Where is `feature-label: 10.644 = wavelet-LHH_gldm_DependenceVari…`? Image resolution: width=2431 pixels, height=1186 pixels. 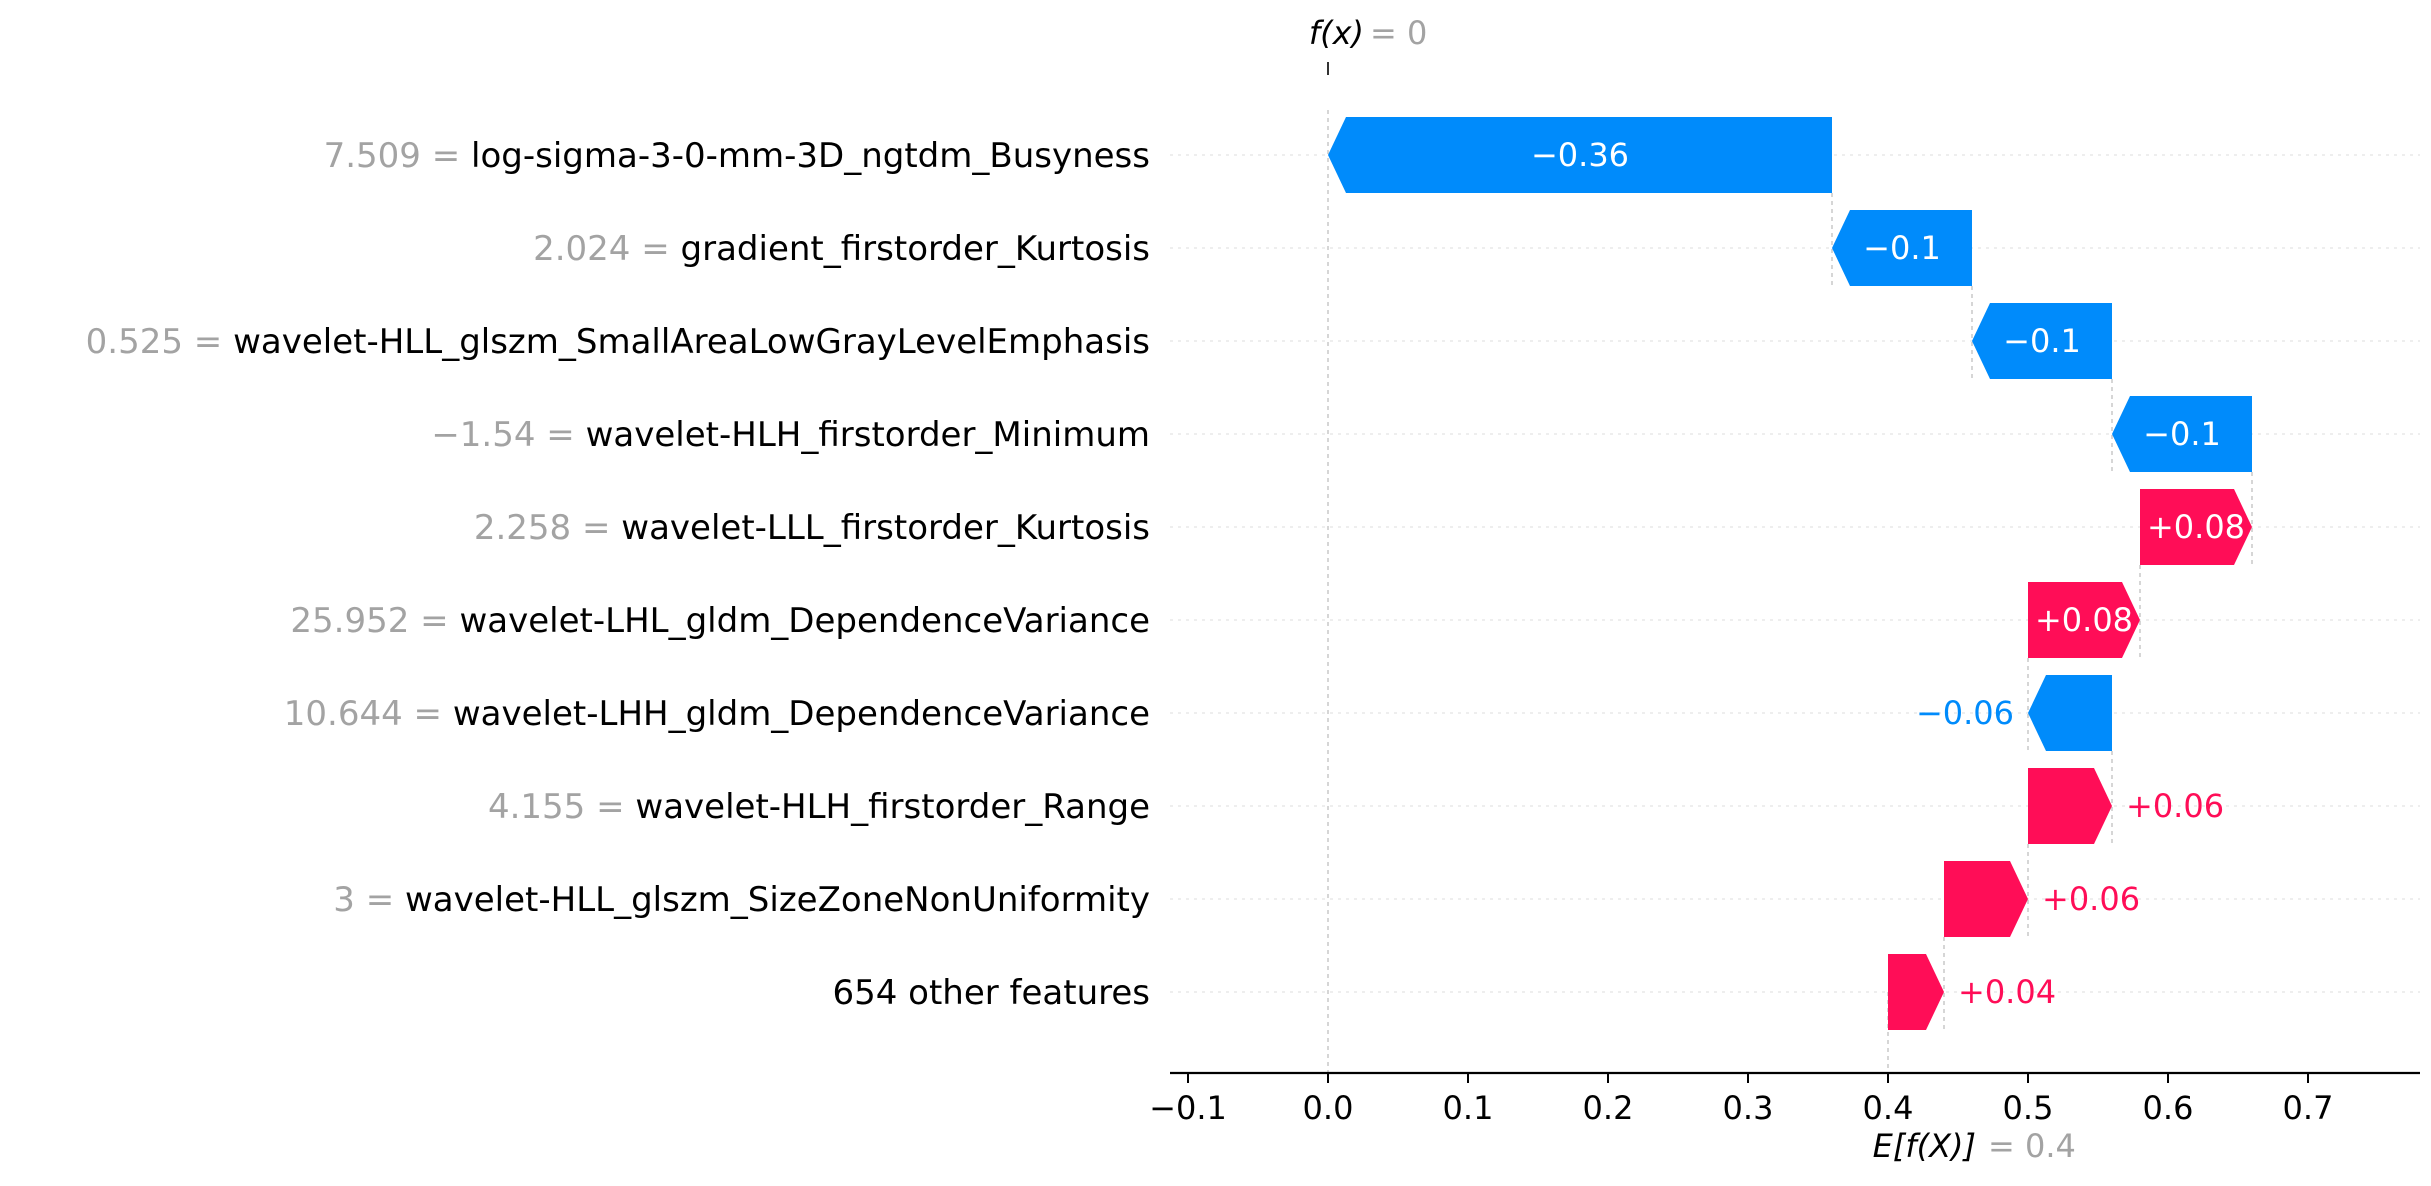 feature-label: 10.644 = wavelet-LHH_gldm_DependenceVari… is located at coordinates (717, 714).